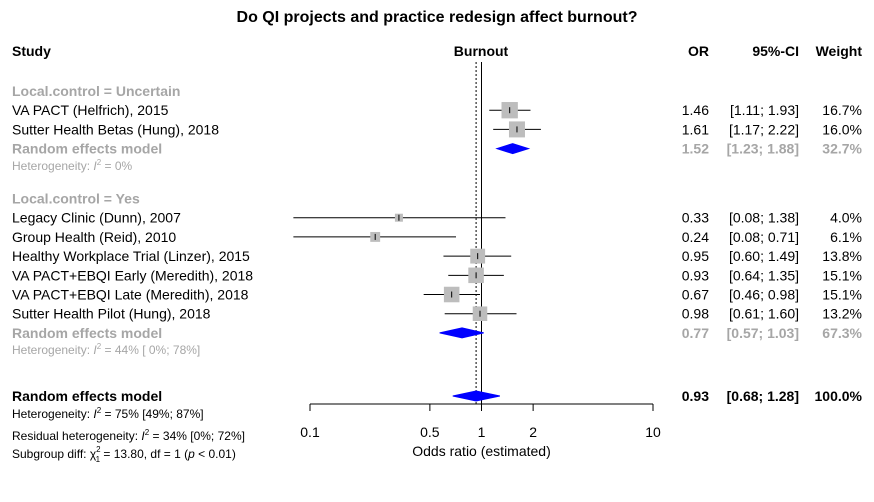 The width and height of the screenshot is (874, 502). Describe the element at coordinates (481, 451) in the screenshot. I see `x-axis-label: Odds ratio (estimated)` at that location.